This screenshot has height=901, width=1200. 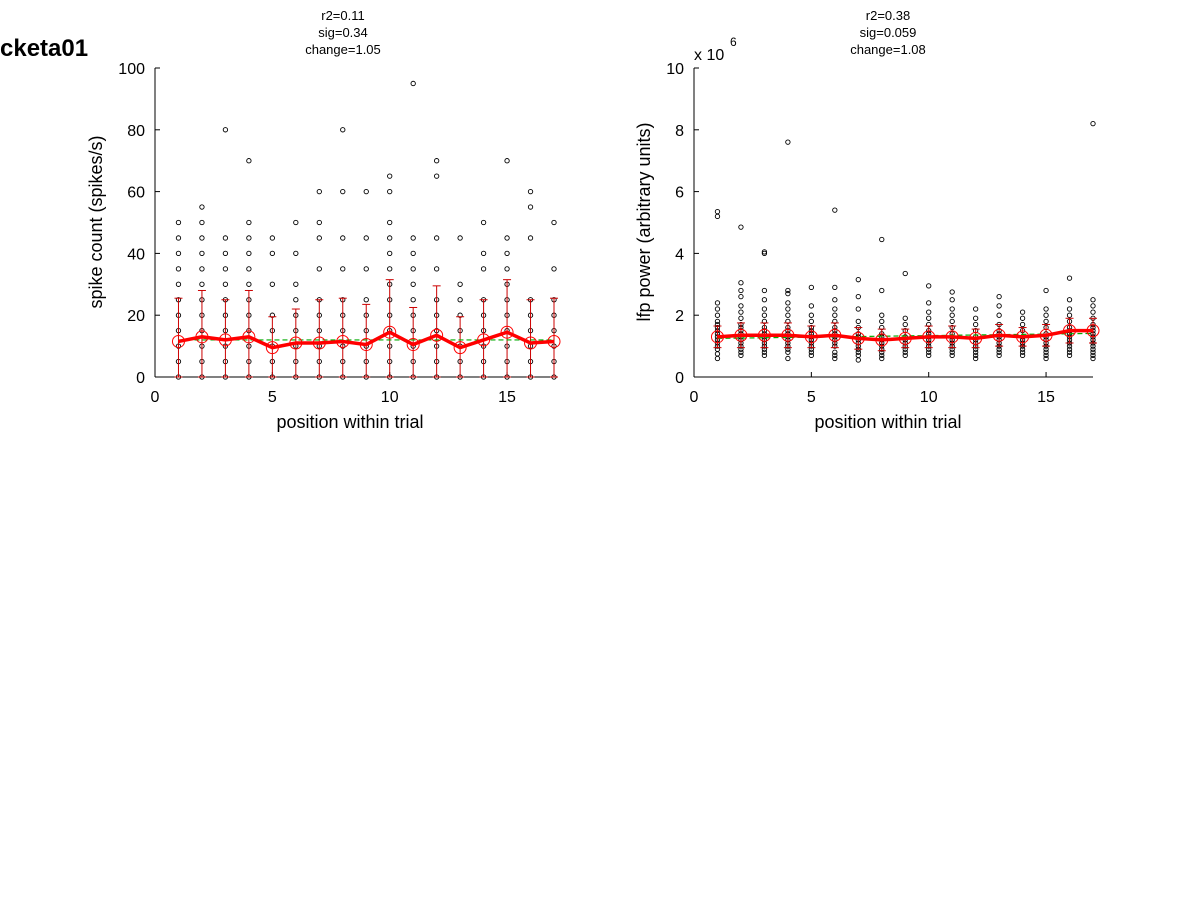 I want to click on y-tick-label: 8, so click(x=679, y=131).